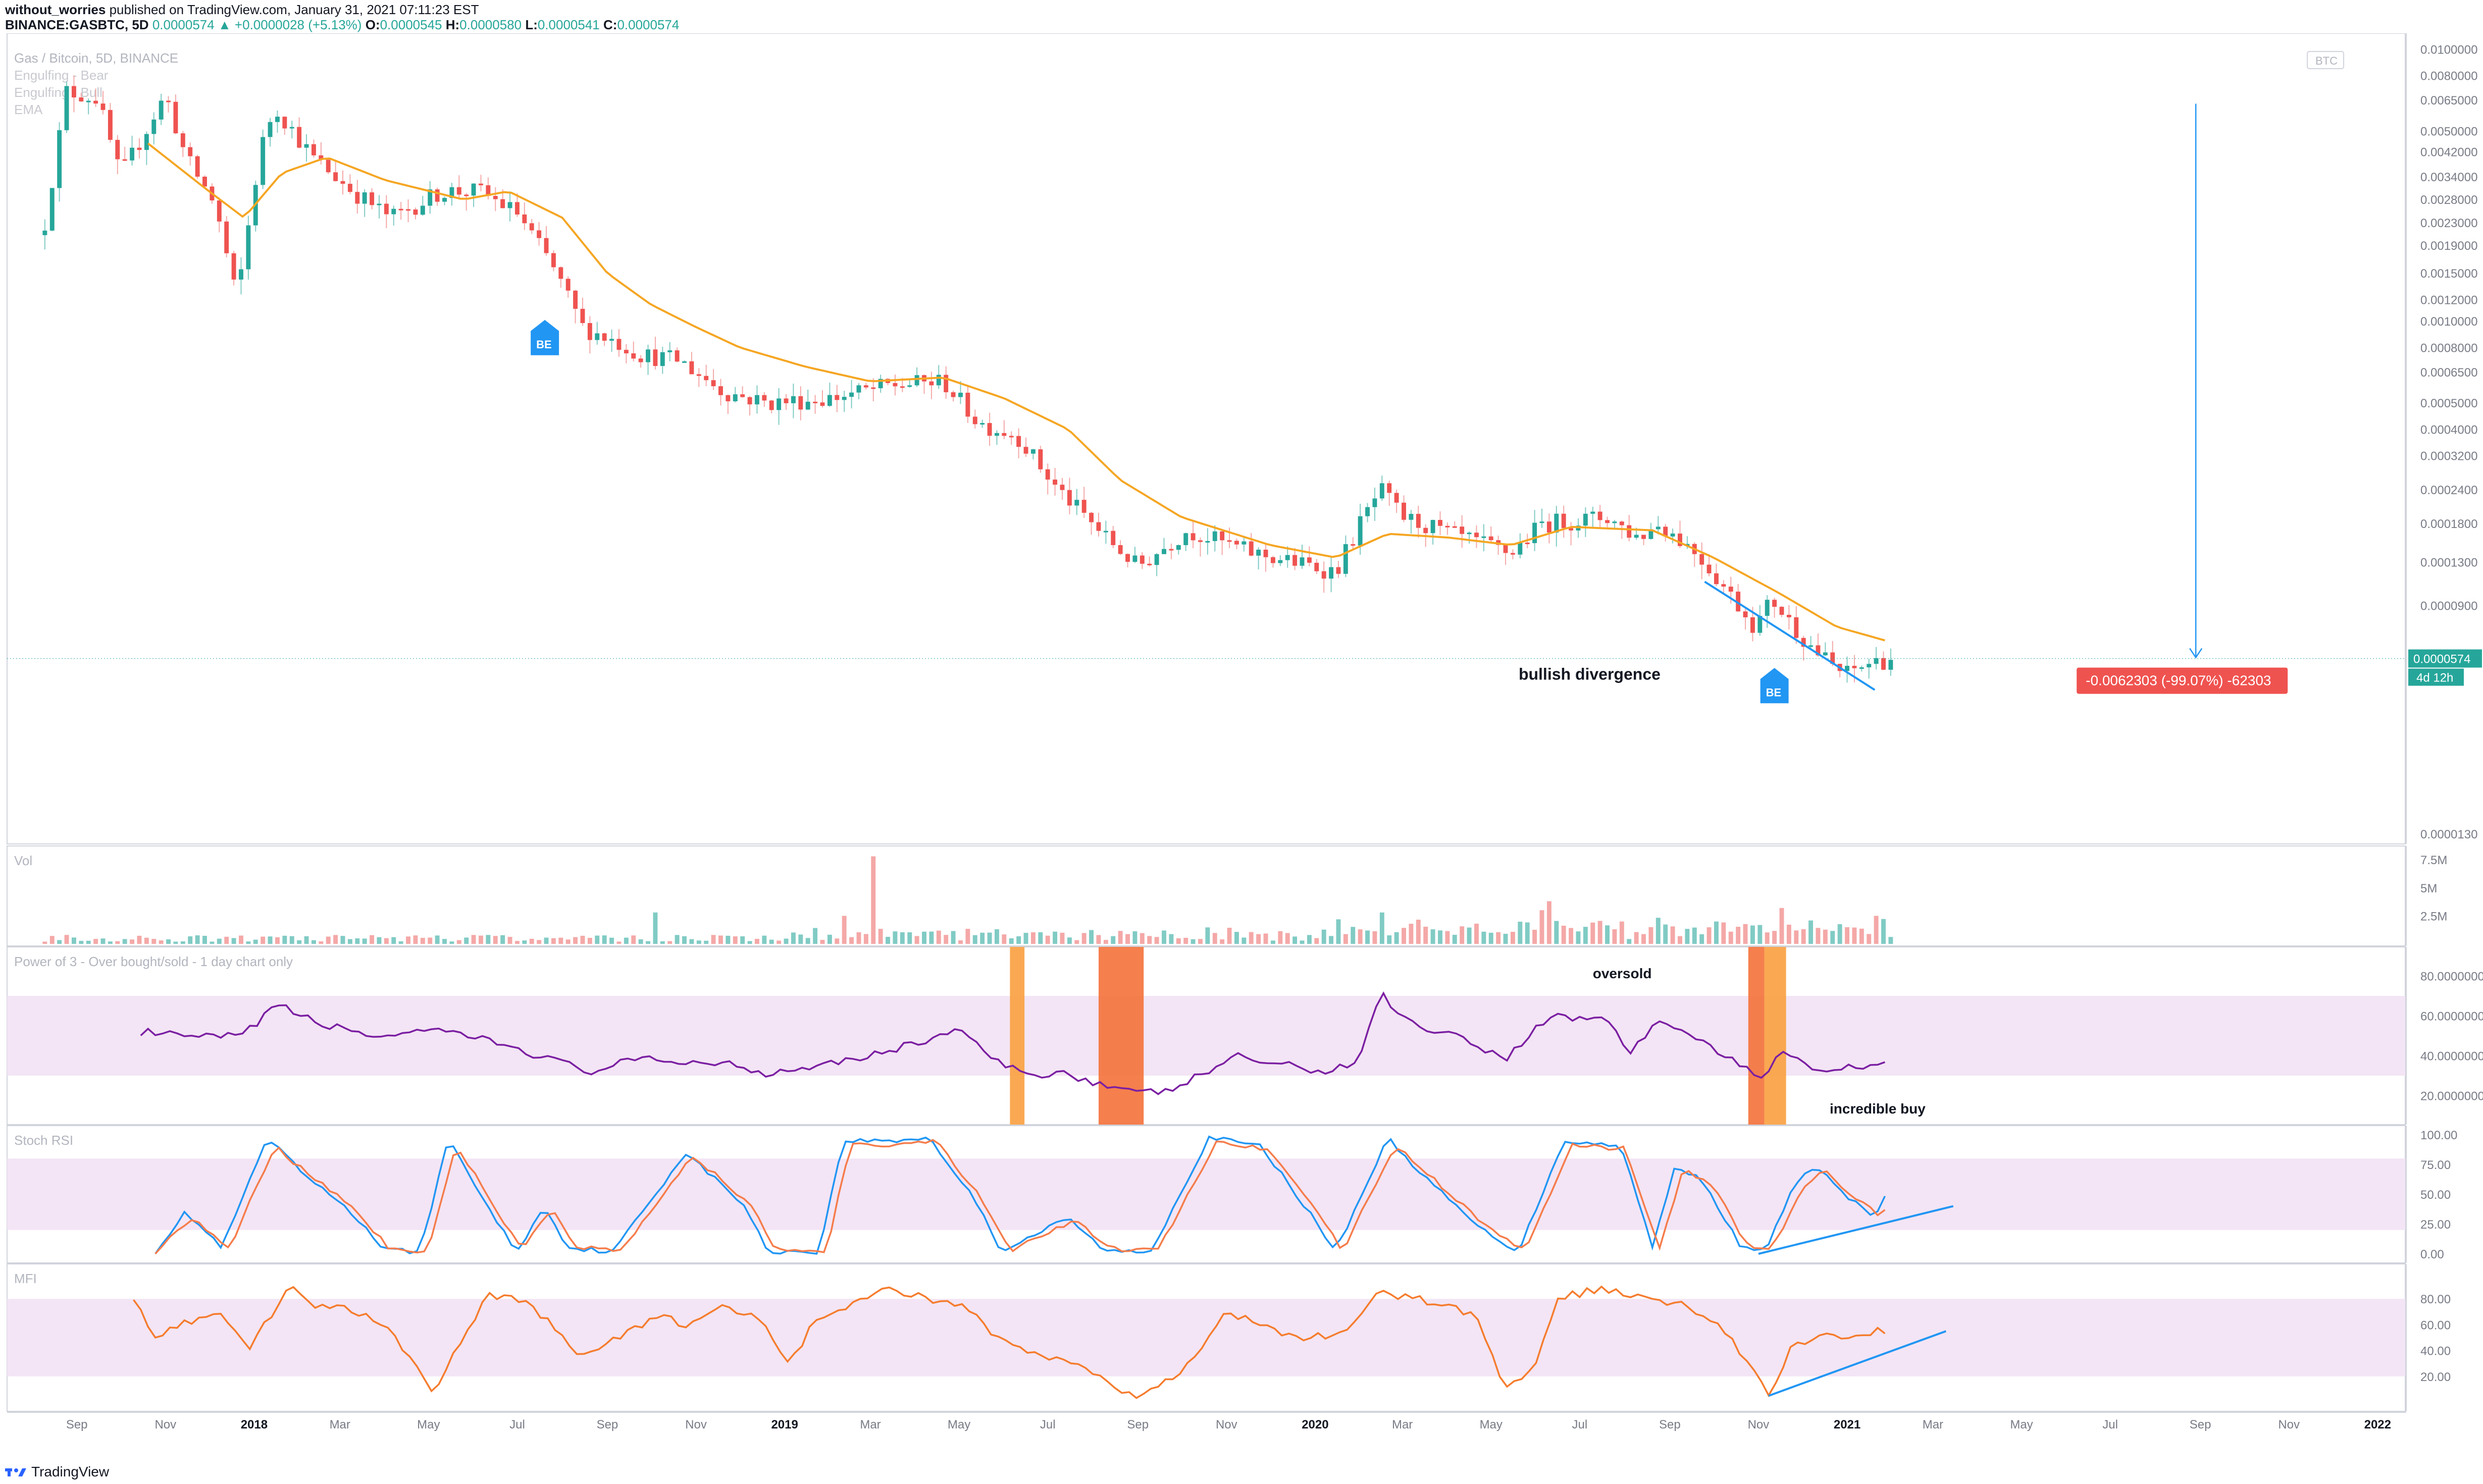  I want to click on volume-bars, so click(967, 900).